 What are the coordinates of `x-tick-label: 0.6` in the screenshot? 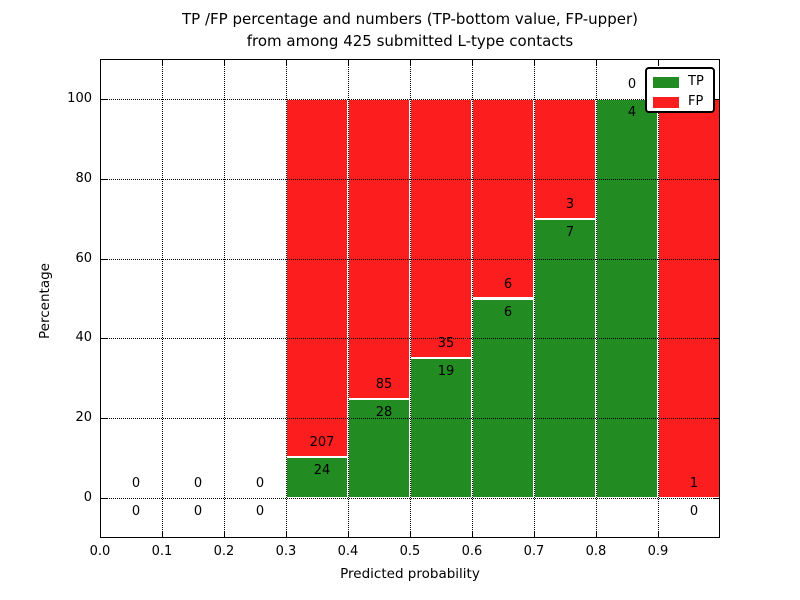 It's located at (472, 551).